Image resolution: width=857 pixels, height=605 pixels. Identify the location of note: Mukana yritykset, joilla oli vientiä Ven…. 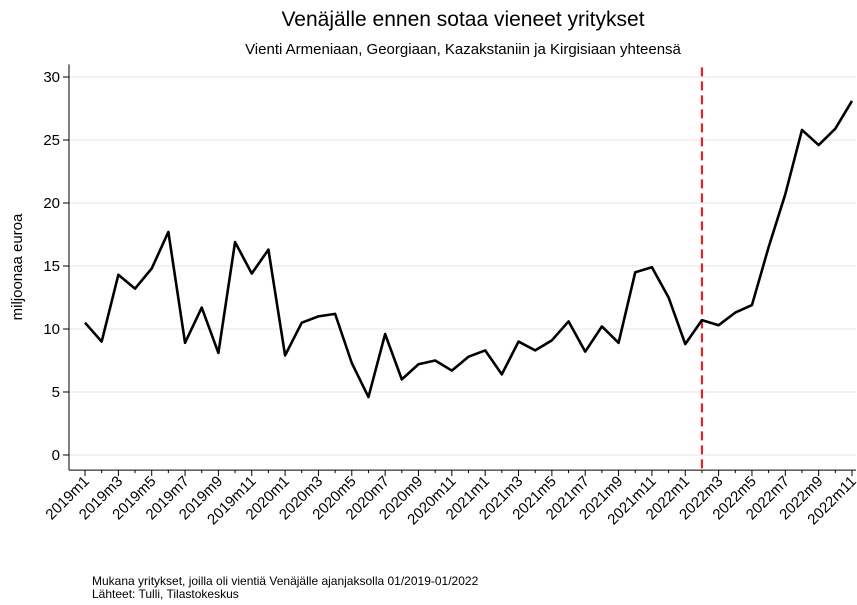
(285, 581).